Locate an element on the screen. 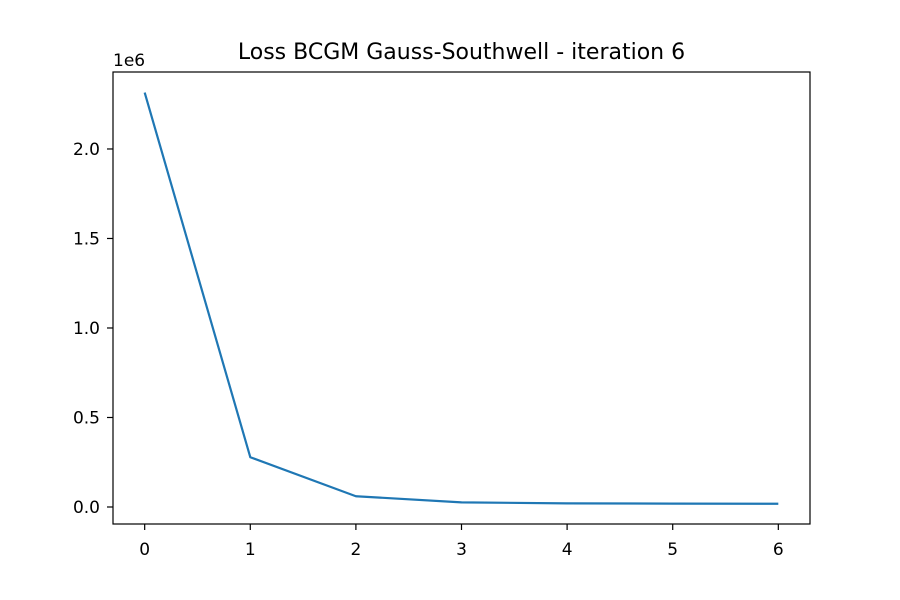 Image resolution: width=900 pixels, height=600 pixels. y-axis-ticks: 0.0 0.5 1.0 1.5 2.0 is located at coordinates (93, 329).